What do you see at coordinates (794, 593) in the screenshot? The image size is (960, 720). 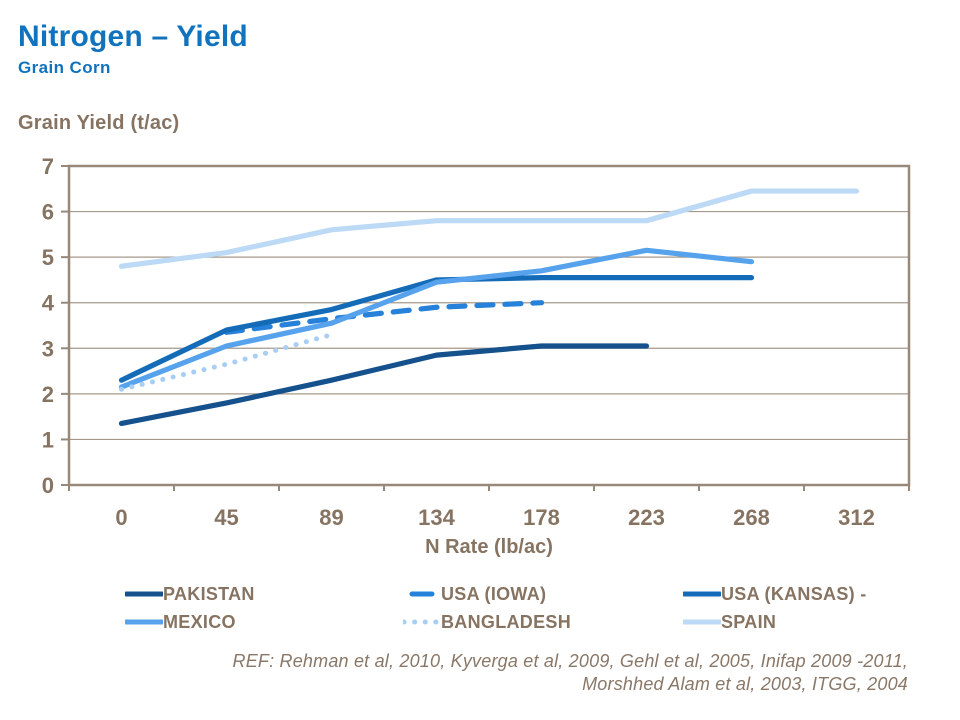 I see `legend-label-usa-kansas: USA (KANSAS) -` at bounding box center [794, 593].